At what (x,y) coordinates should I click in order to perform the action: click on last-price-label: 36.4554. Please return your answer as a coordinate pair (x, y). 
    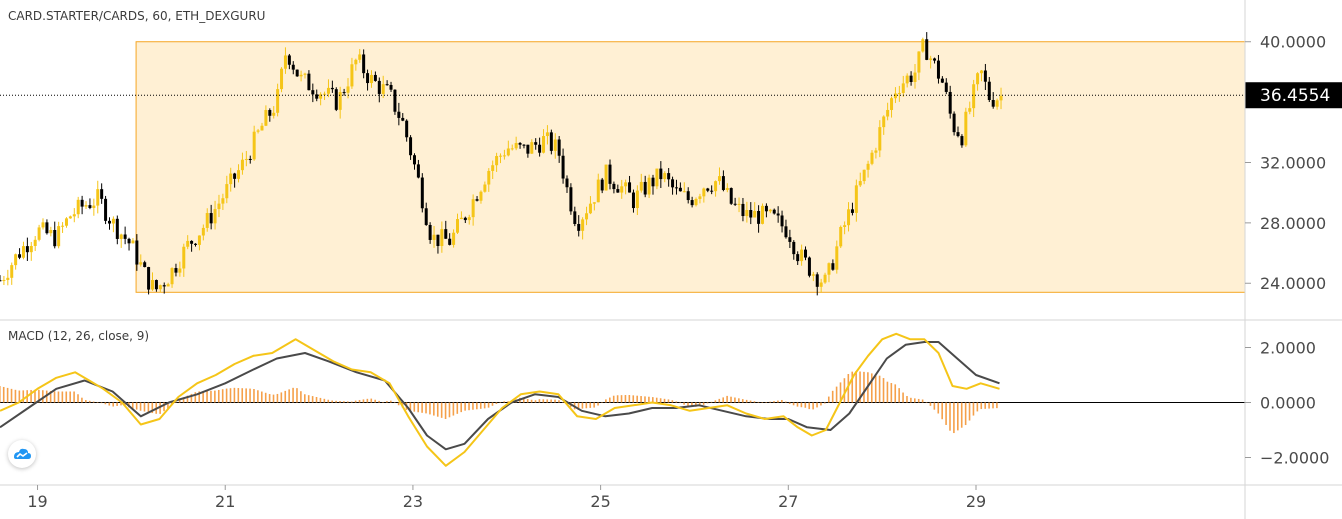
    Looking at the image, I should click on (1295, 96).